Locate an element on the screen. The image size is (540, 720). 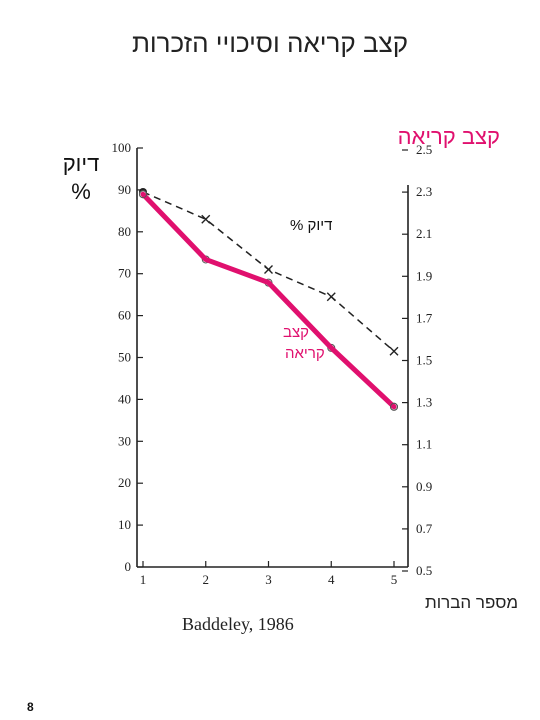
source-credit: Baddeley, 1986 is located at coordinates (238, 624).